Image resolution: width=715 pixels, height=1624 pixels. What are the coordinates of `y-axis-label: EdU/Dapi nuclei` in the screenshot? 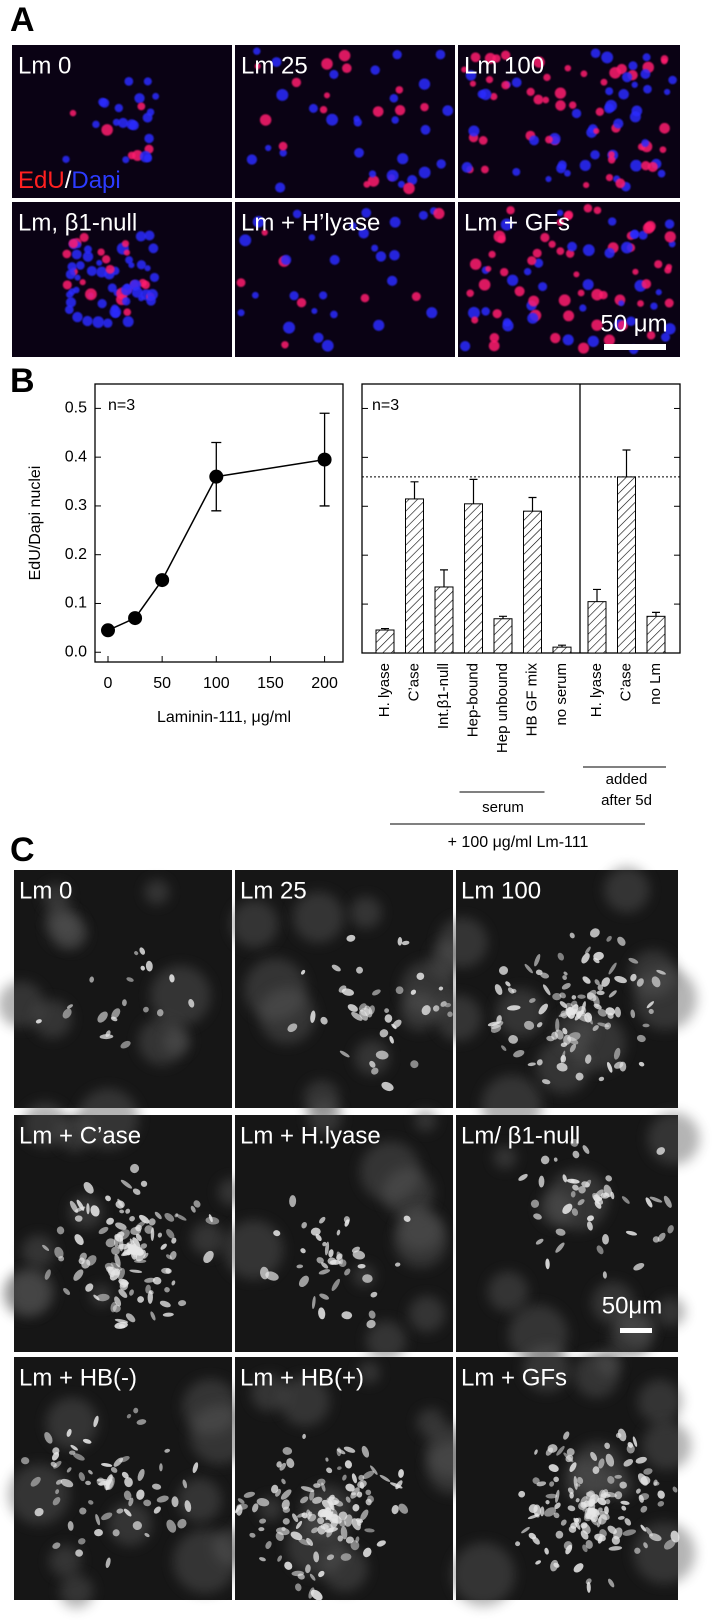 It's located at (35, 523).